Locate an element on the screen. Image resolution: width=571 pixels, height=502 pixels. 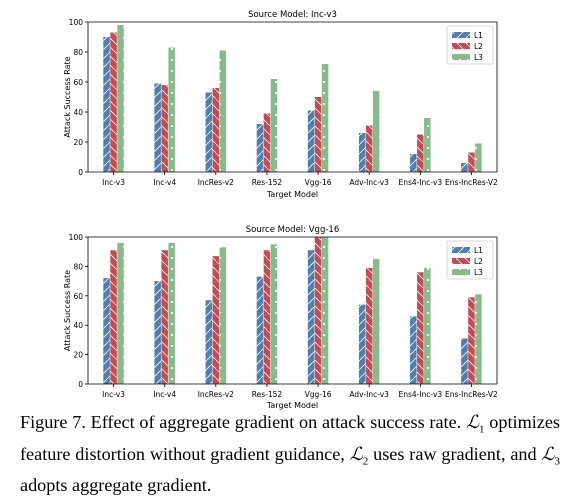
caption-sub-3: 3 is located at coordinates (557, 461).